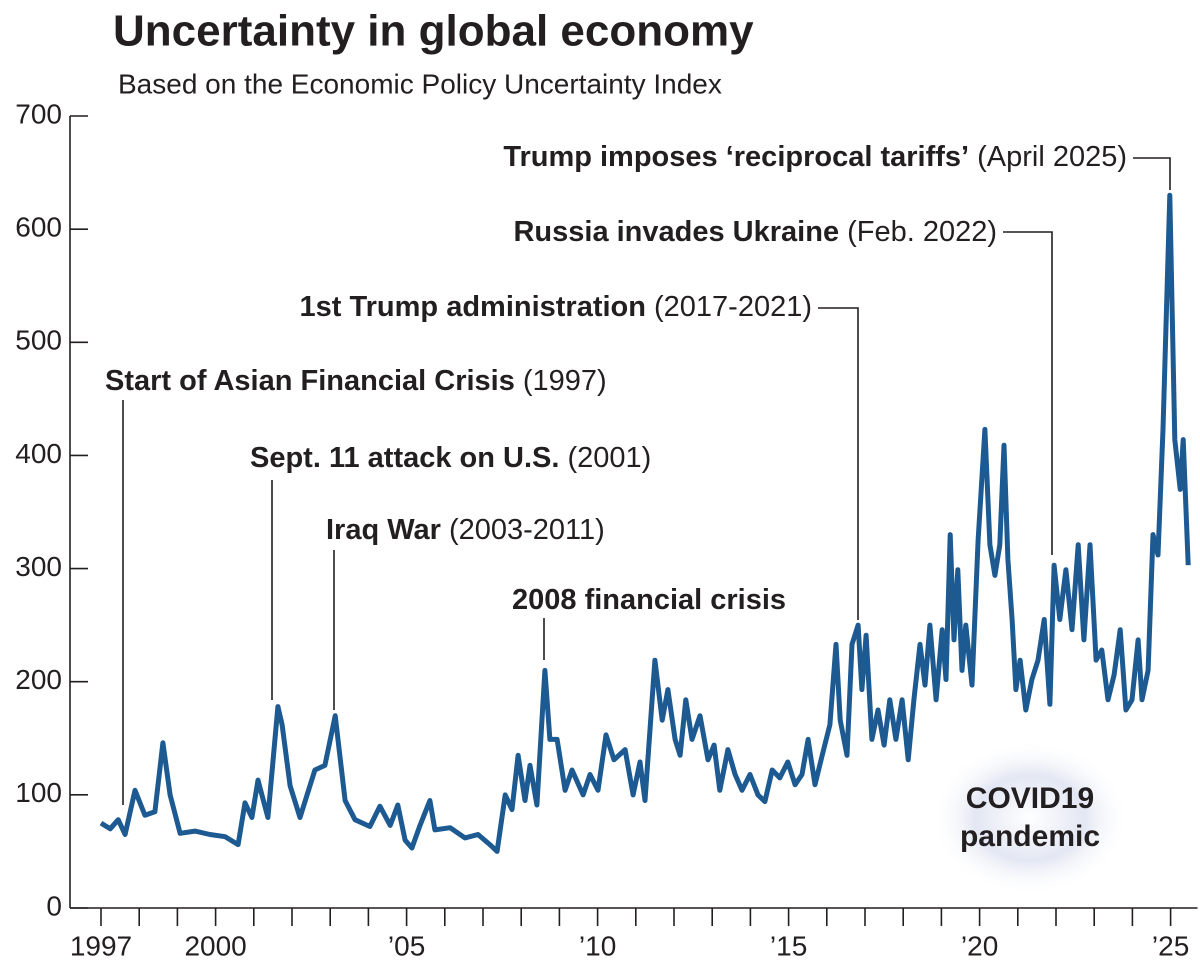 This screenshot has width=1200, height=971. What do you see at coordinates (788, 945) in the screenshot?
I see `x-tick-label: ’15` at bounding box center [788, 945].